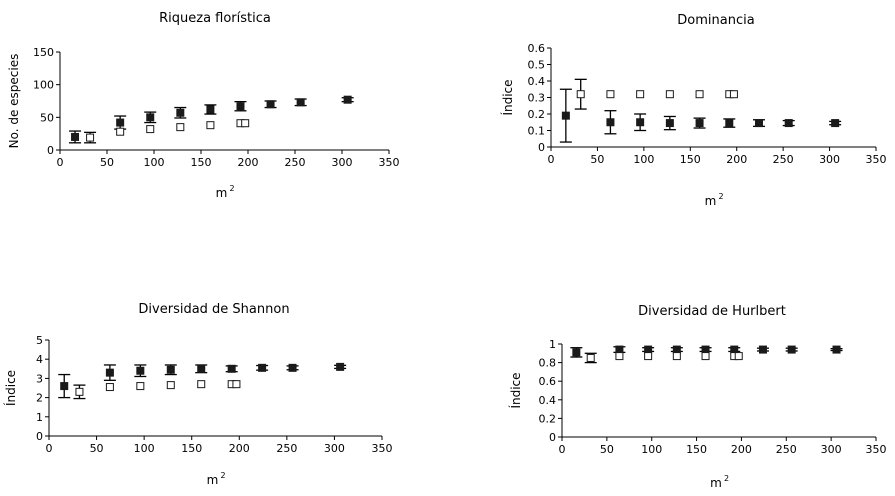 This screenshot has width=895, height=496. What do you see at coordinates (43, 52) in the screenshot?
I see `y-tick-label: 150` at bounding box center [43, 52].